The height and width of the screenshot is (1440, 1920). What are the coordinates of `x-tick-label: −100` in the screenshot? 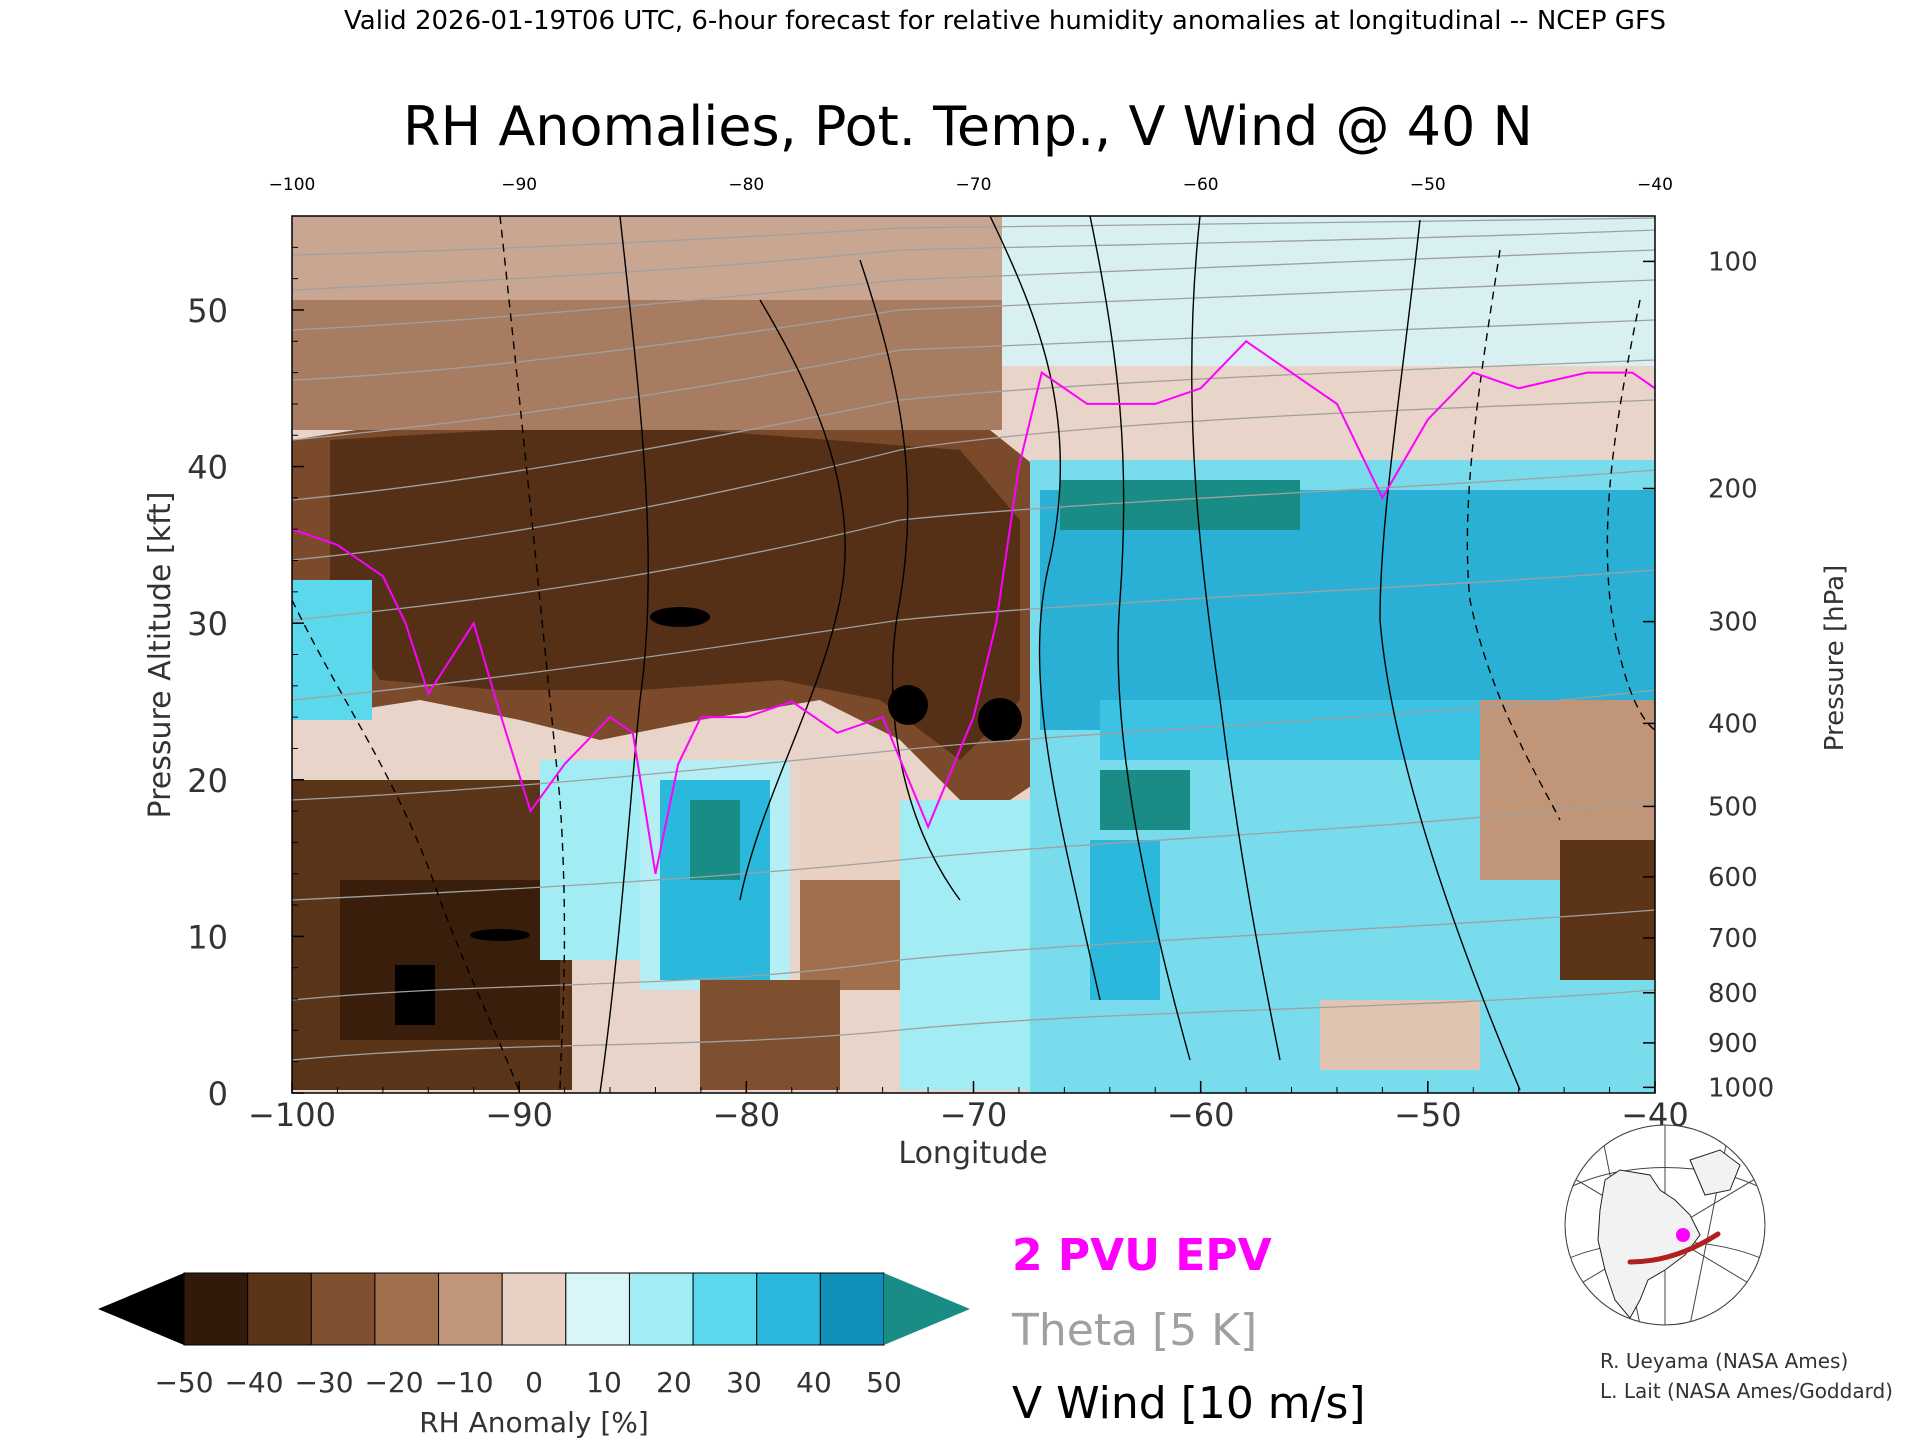 It's located at (292, 1115).